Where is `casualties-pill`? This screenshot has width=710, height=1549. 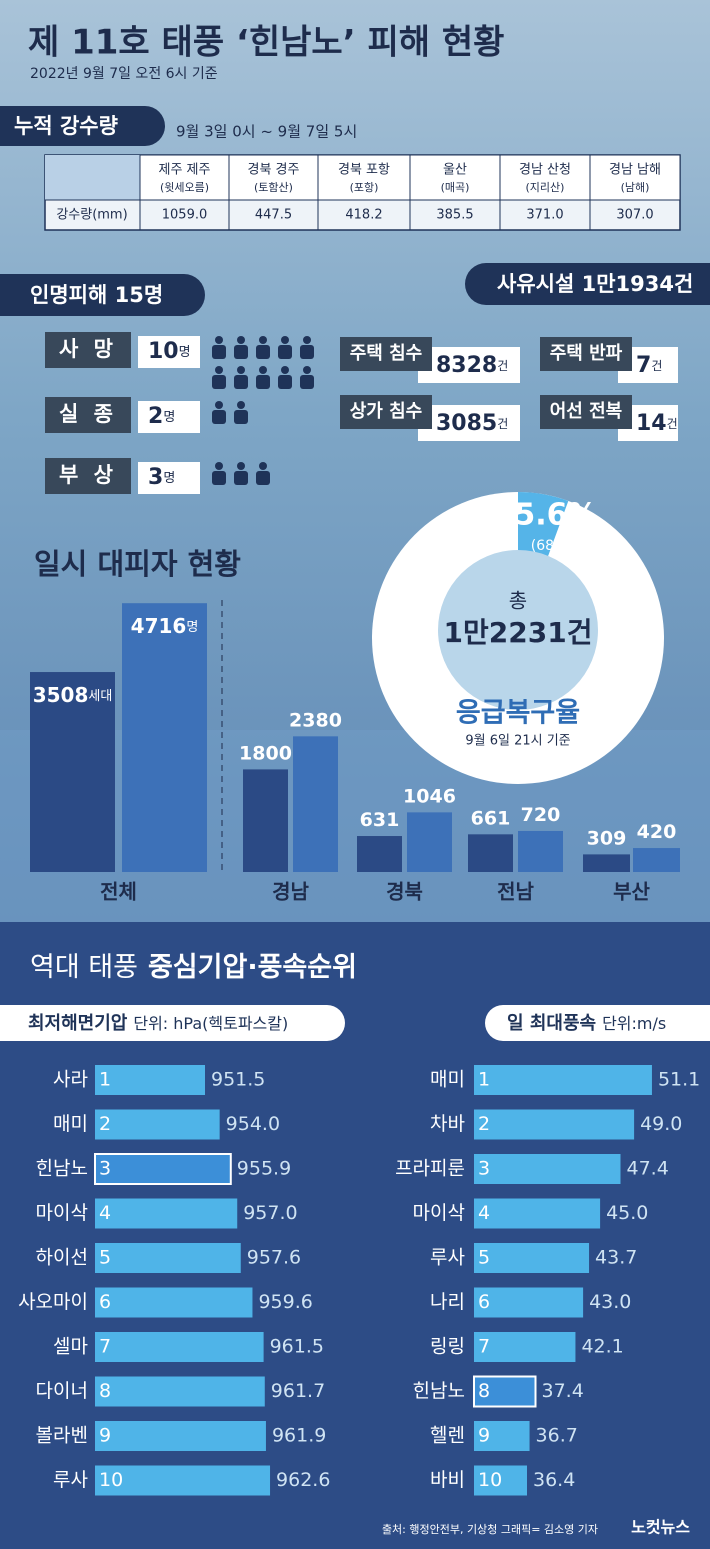
casualties-pill is located at coordinates (102, 295).